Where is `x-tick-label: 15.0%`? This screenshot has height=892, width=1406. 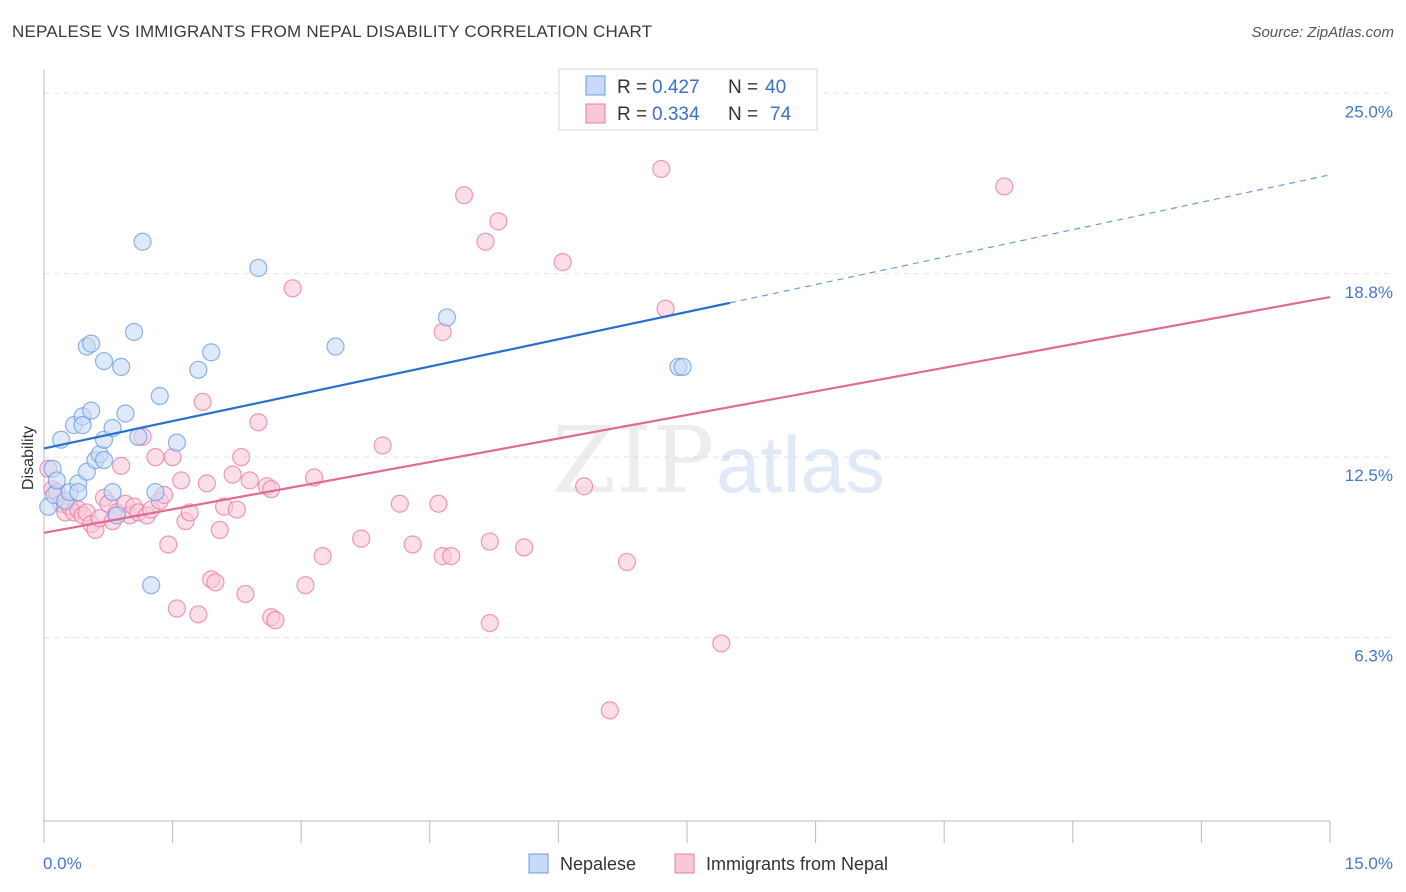
x-tick-label: 15.0% is located at coordinates (1369, 863).